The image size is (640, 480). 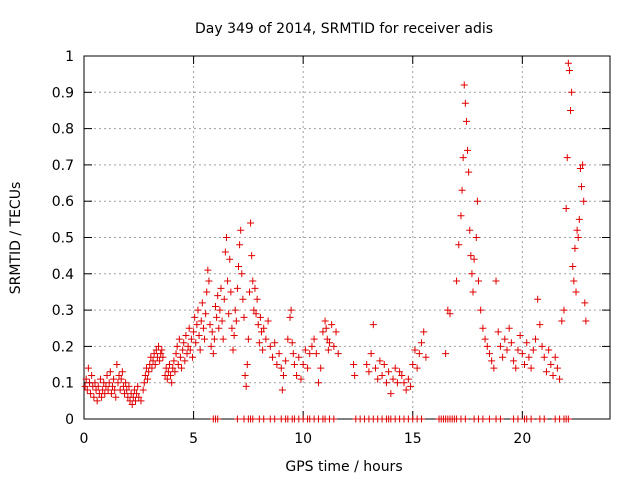 What do you see at coordinates (63, 93) in the screenshot?
I see `y-tick-label: 0.9` at bounding box center [63, 93].